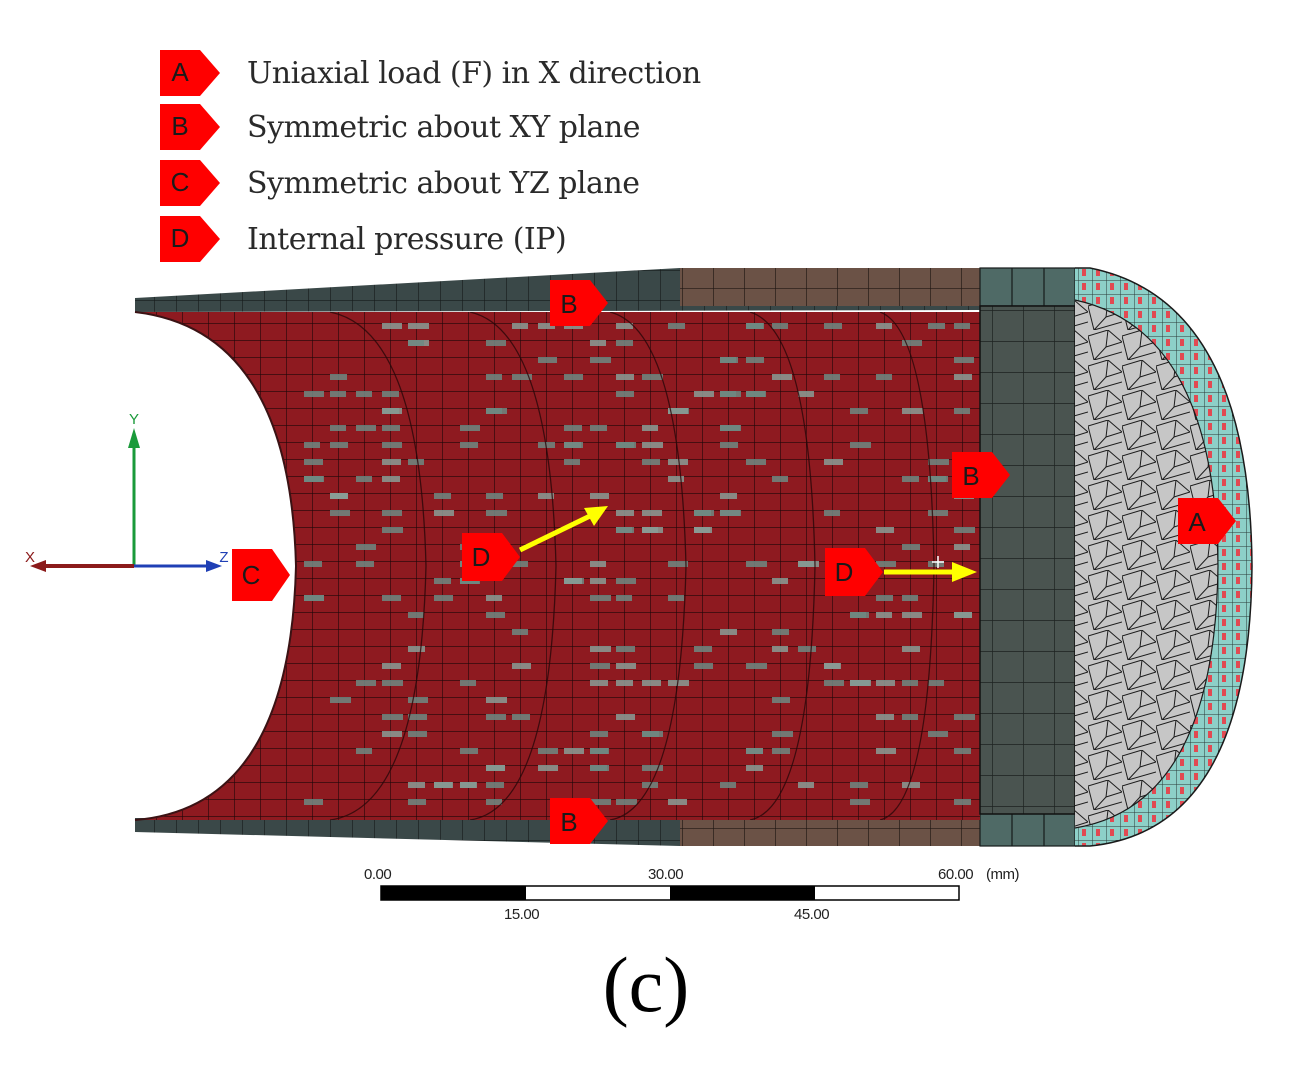  Describe the element at coordinates (1027, 560) in the screenshot. I see `end-plate` at that location.